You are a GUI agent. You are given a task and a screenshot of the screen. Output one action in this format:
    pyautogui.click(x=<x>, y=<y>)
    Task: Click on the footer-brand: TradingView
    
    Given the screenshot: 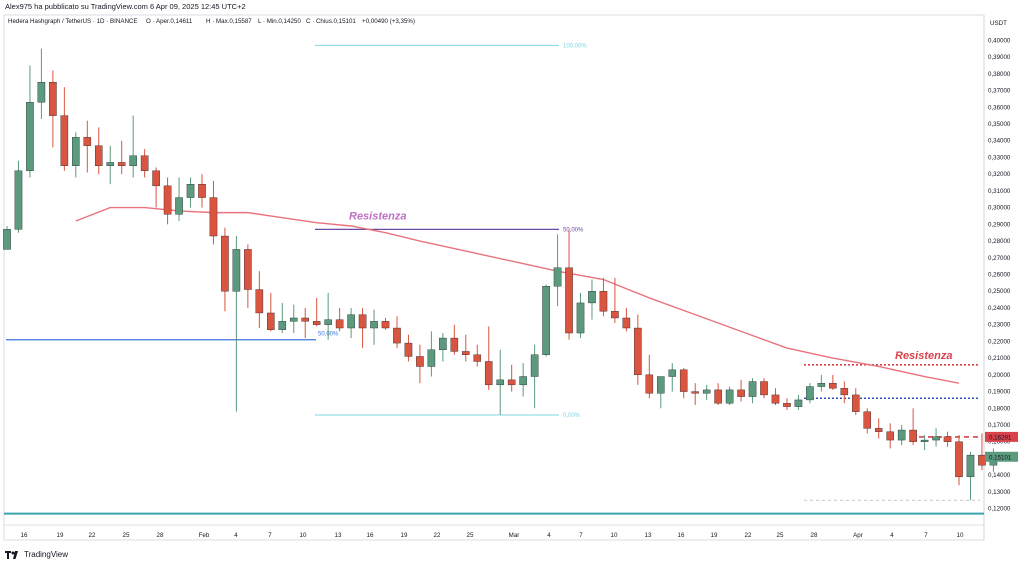 What is the action you would take?
    pyautogui.click(x=46, y=554)
    